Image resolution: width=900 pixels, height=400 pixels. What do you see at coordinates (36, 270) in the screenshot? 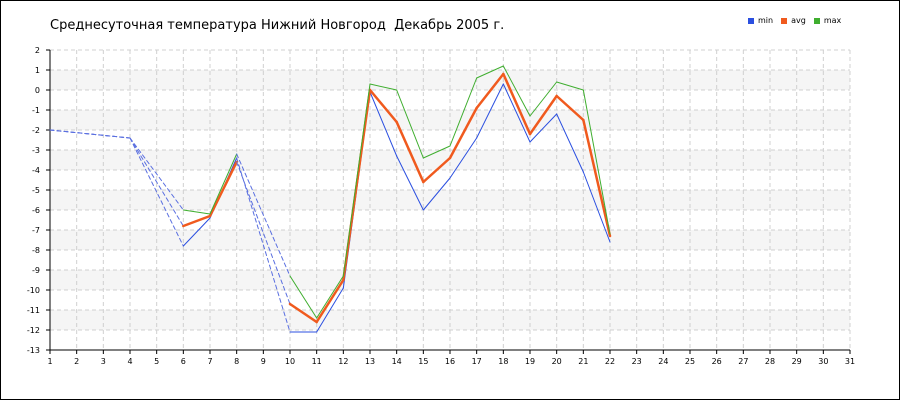
I see `y-tick-label: -9` at bounding box center [36, 270].